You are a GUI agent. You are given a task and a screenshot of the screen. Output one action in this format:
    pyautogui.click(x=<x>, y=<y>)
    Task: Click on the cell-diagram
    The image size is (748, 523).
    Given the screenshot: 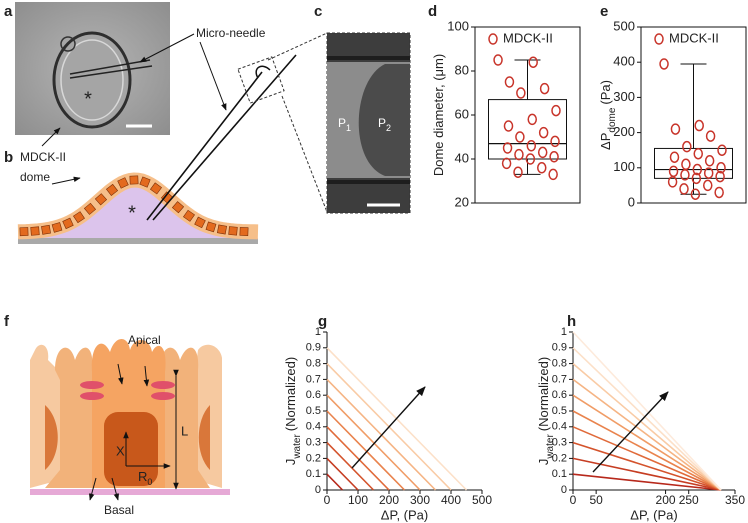 What is the action you would take?
    pyautogui.click(x=130, y=419)
    